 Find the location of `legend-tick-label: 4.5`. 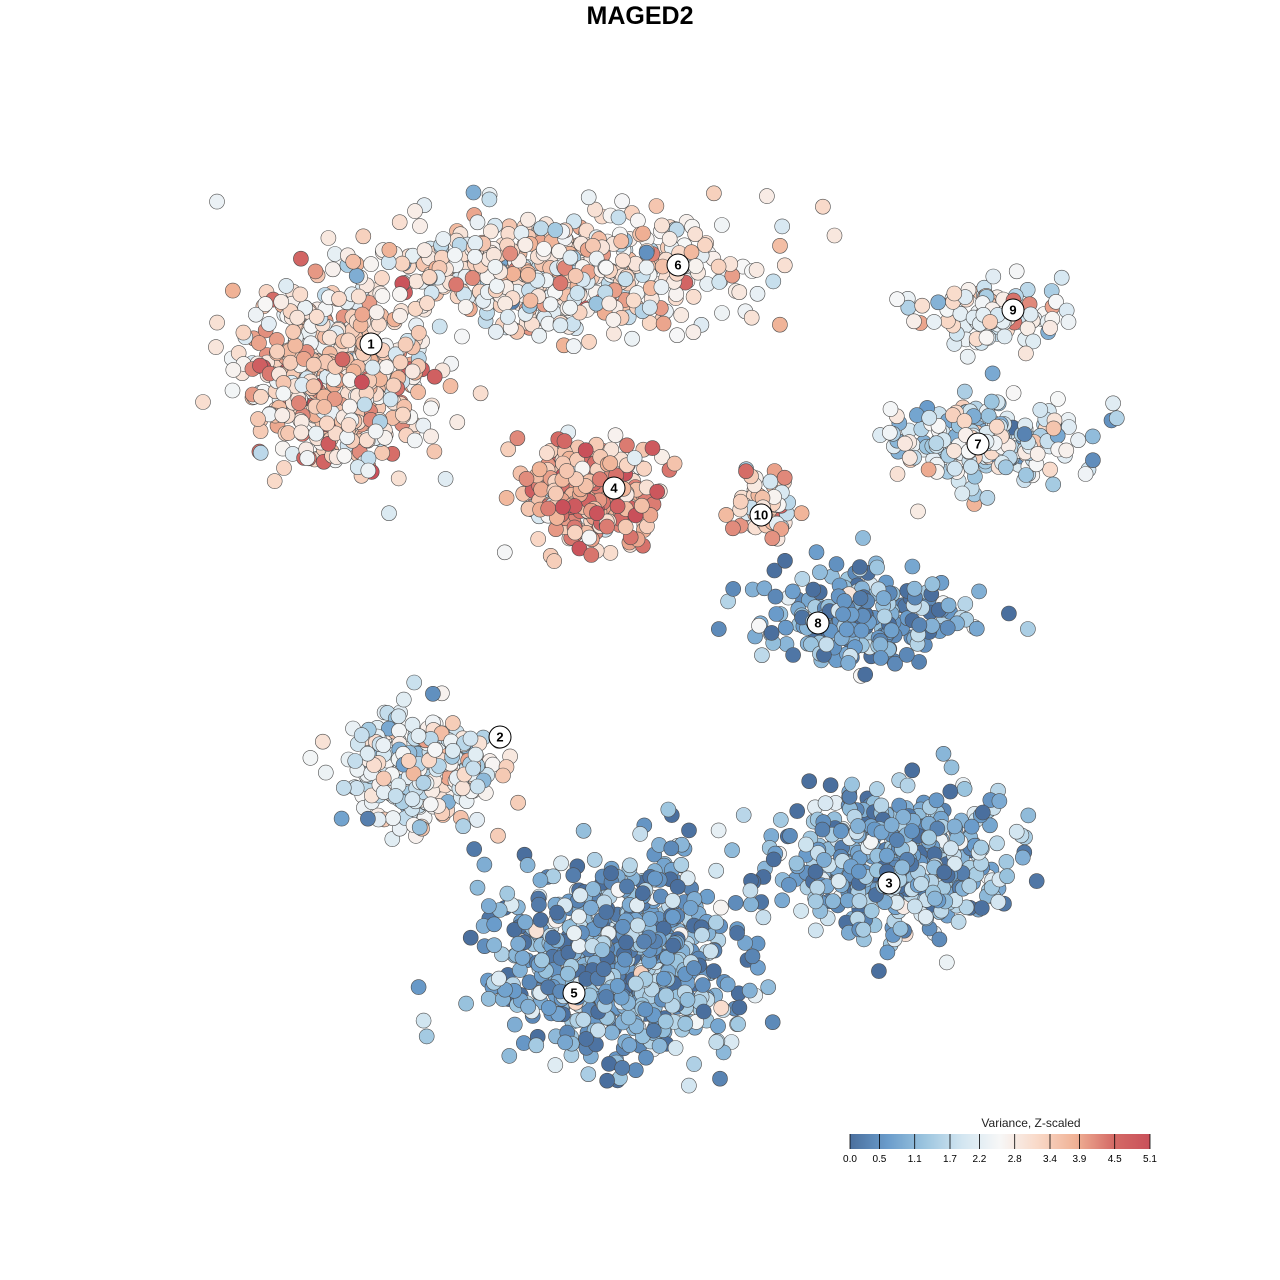

legend-tick-label: 4.5 is located at coordinates (1115, 1159).